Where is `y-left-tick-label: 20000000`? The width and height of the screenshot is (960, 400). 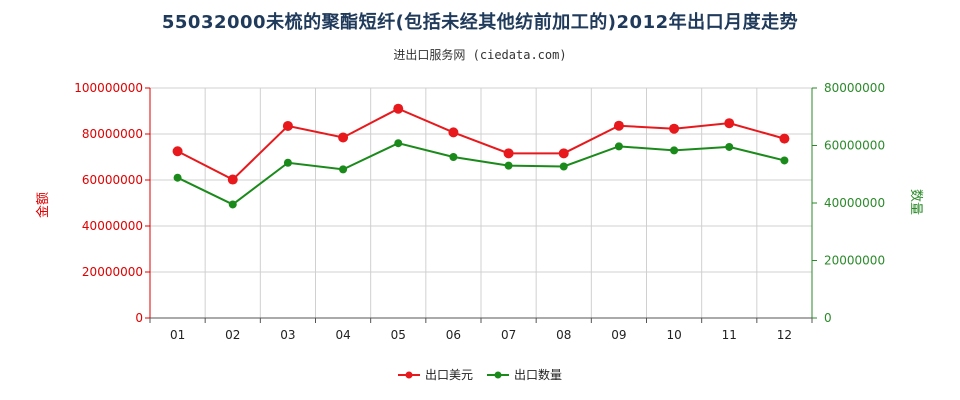
y-left-tick-label: 20000000 is located at coordinates (112, 272).